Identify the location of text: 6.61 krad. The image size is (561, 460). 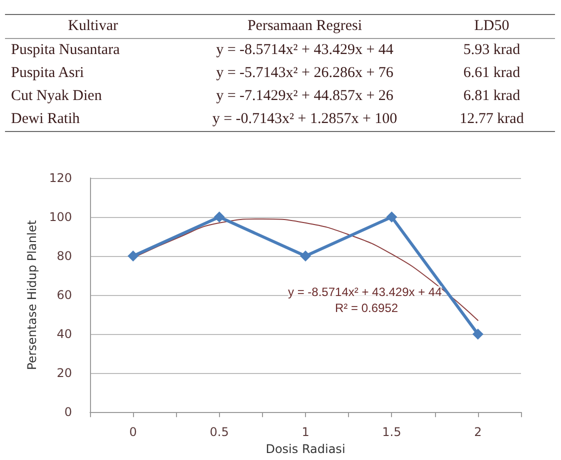
(492, 73).